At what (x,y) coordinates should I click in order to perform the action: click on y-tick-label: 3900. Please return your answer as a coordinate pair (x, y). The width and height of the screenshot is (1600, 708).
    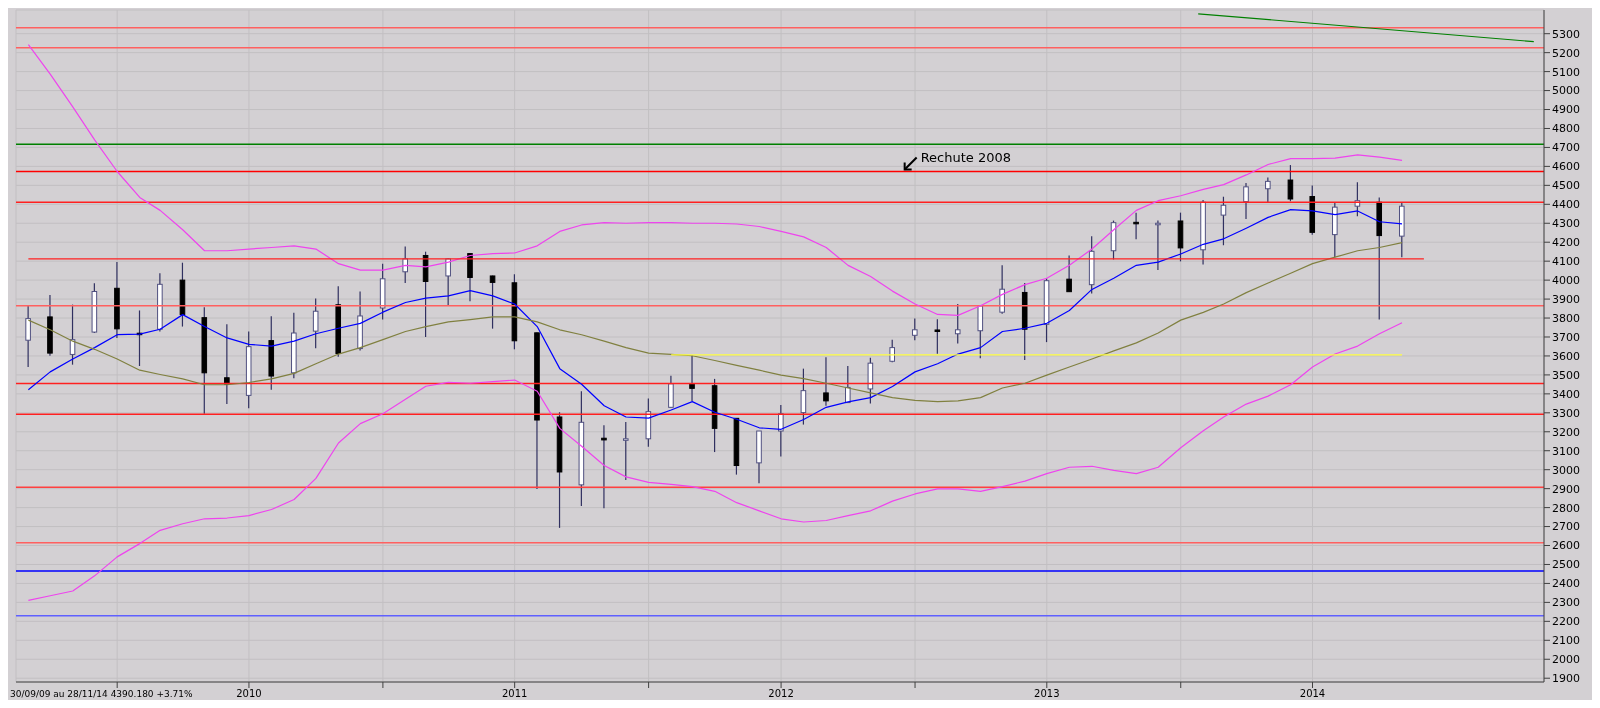
    Looking at the image, I should click on (1566, 299).